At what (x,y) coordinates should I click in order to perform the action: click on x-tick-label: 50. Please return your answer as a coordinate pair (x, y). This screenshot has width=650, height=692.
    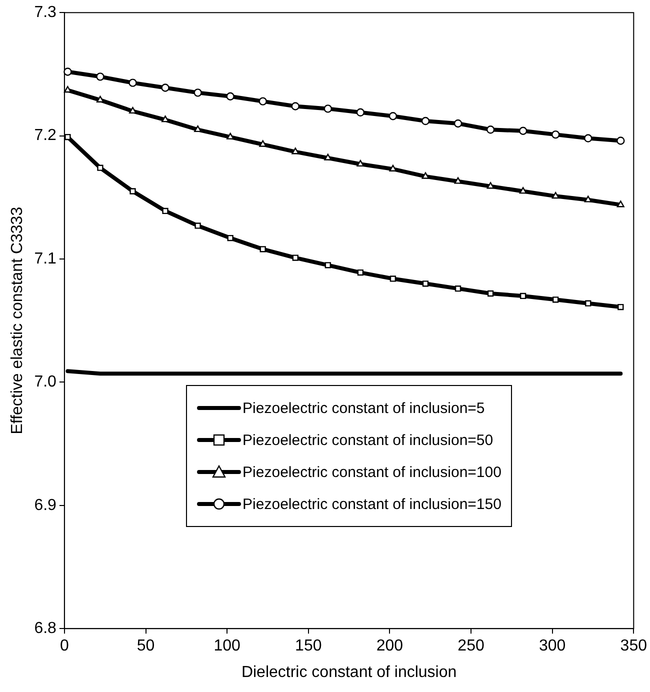
    Looking at the image, I should click on (145, 646).